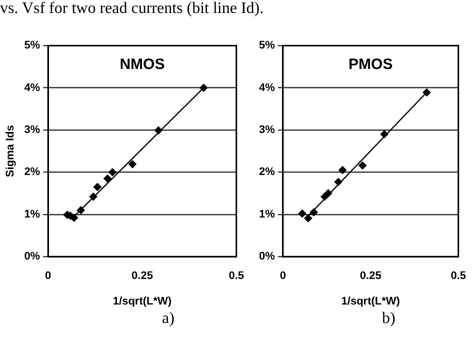  What do you see at coordinates (132, 9) in the screenshot?
I see `text: vs. Vsf for two read currents (bit line Id).` at bounding box center [132, 9].